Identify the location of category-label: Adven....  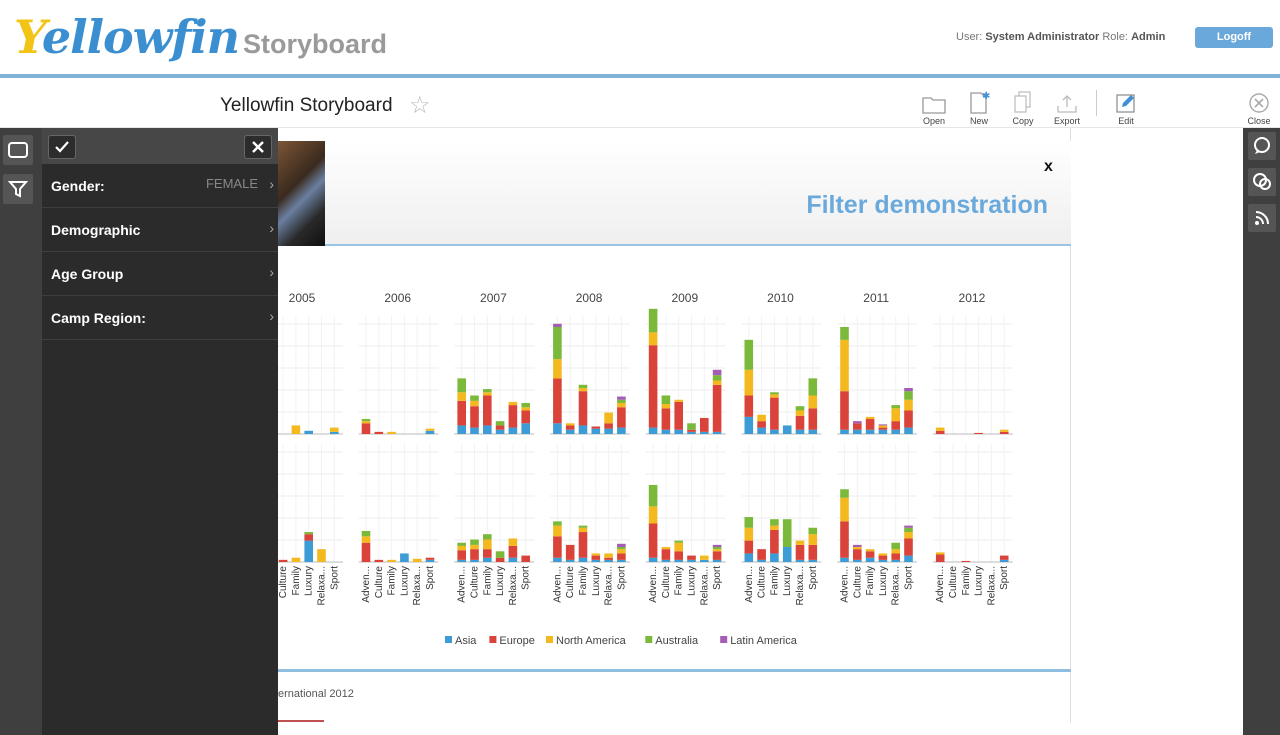
(845, 584).